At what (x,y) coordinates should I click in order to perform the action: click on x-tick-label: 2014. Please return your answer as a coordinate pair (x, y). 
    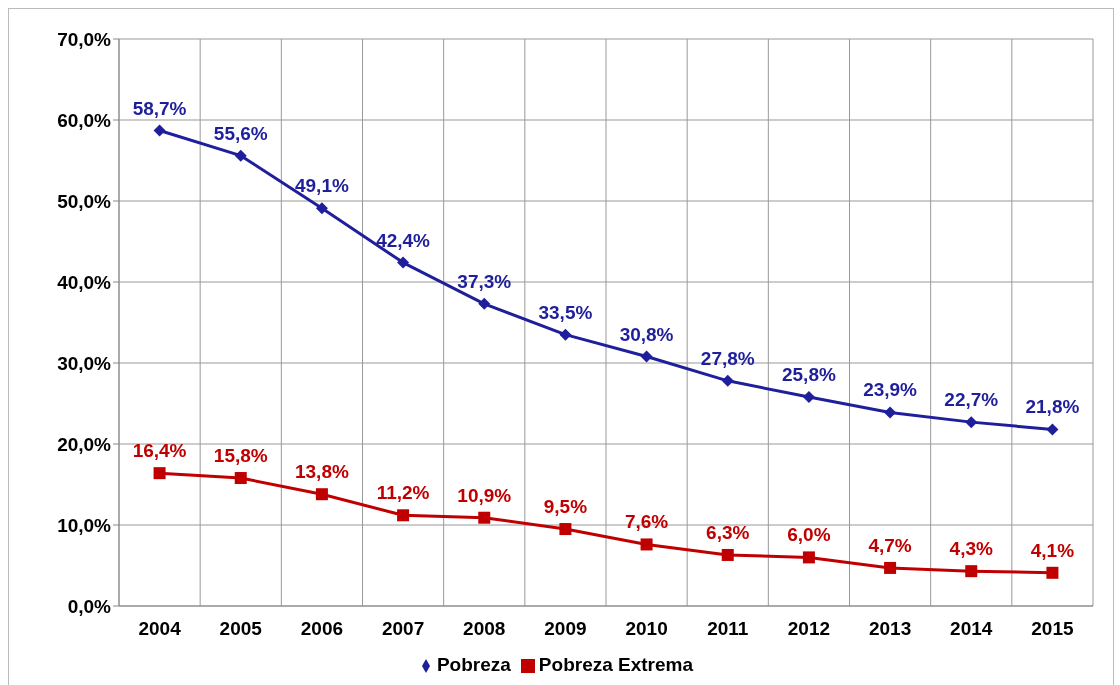
    Looking at the image, I should click on (971, 629).